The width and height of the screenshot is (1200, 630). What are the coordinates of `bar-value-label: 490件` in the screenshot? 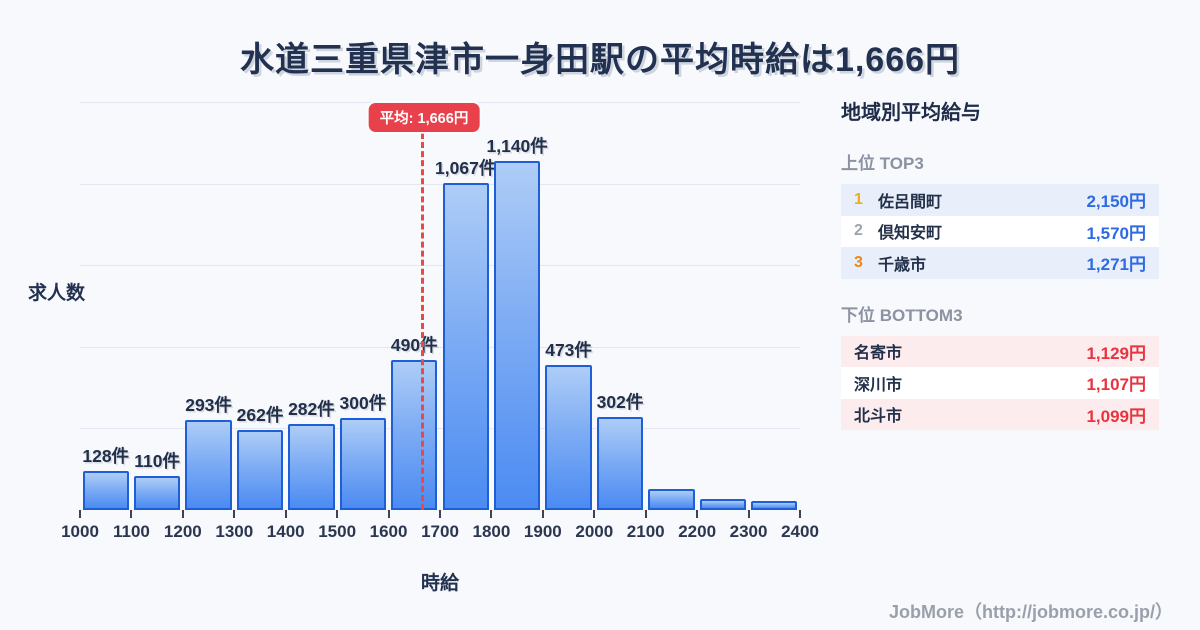 It's located at (414, 345).